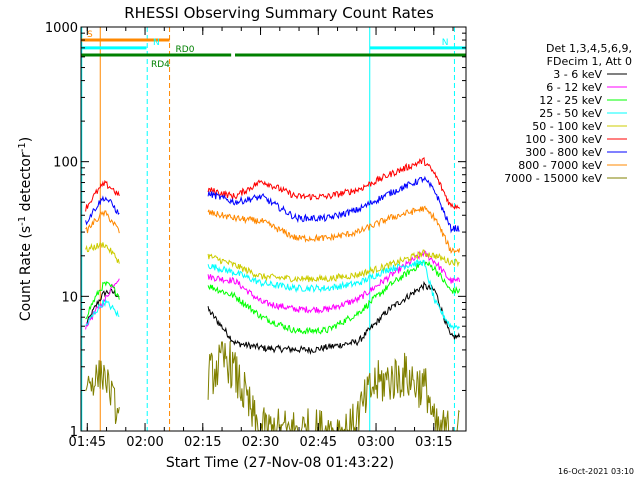 The height and width of the screenshot is (480, 640). Describe the element at coordinates (589, 48) in the screenshot. I see `legend-header-0: Det 1,3,4,5,6,9,` at that location.